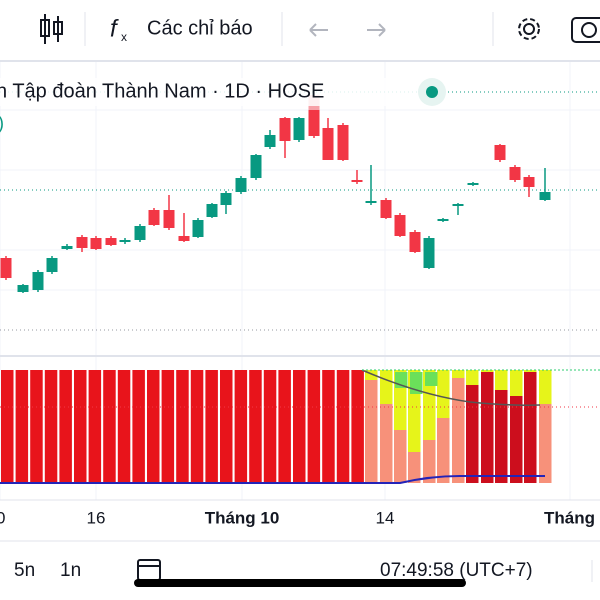  Describe the element at coordinates (451, 387) in the screenshot. I see `indicator-curve` at that location.